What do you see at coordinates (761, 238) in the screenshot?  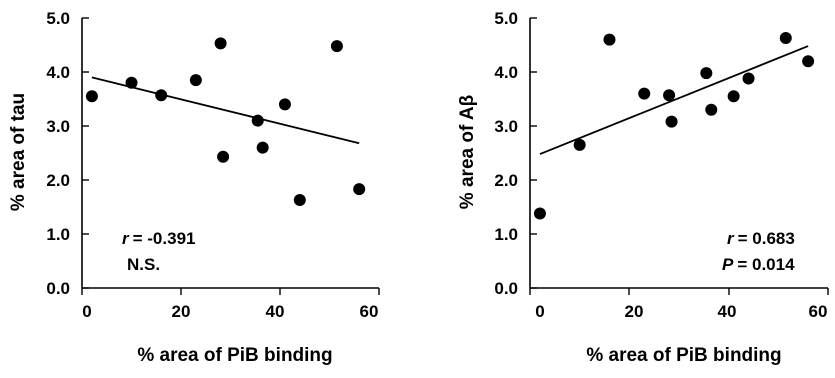 I see `chart-abeta-r-stat: r = 0.683` at bounding box center [761, 238].